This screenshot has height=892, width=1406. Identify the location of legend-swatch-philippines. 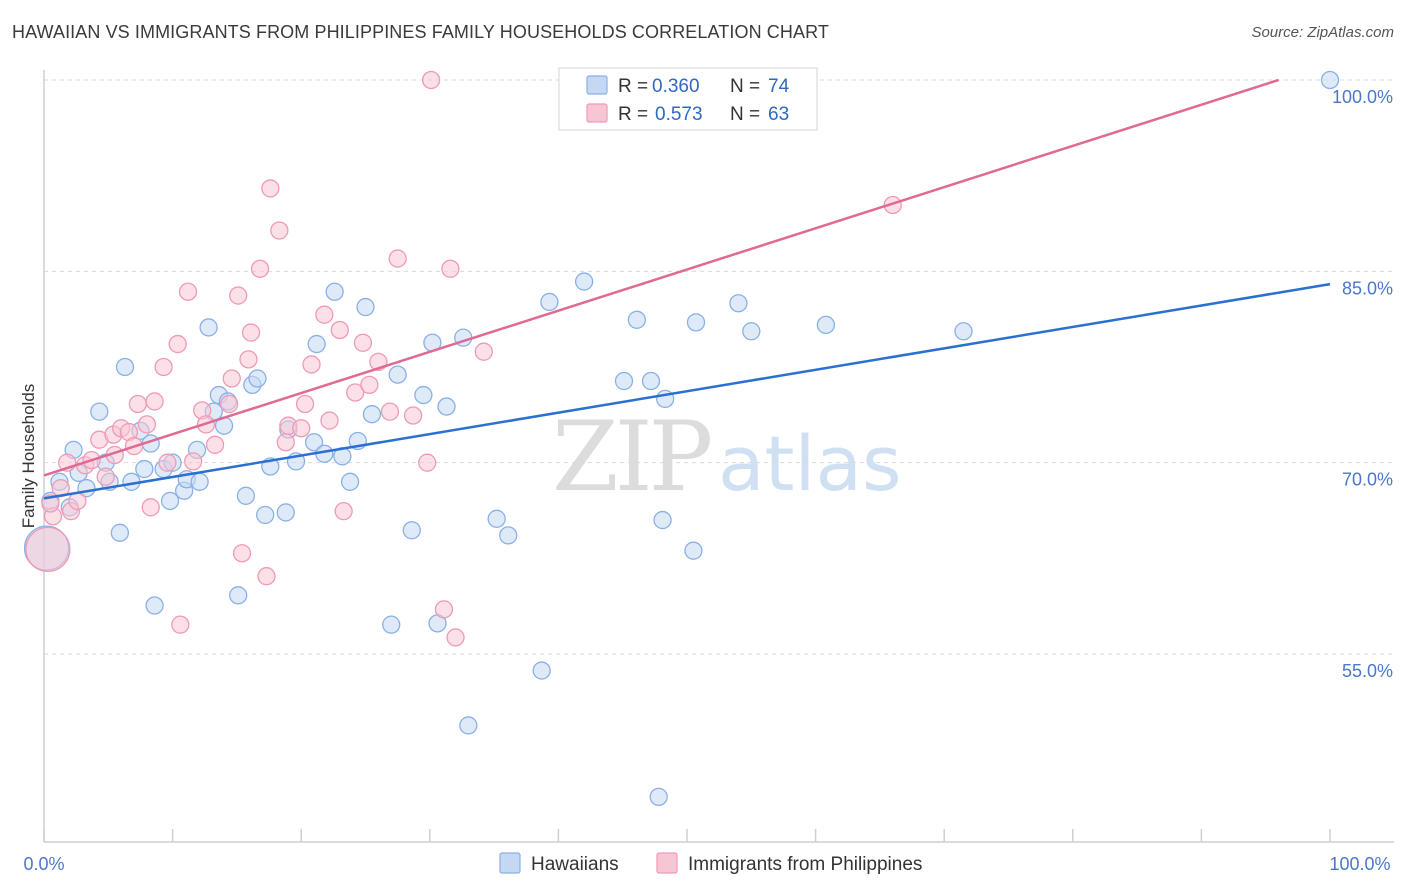
(597, 113).